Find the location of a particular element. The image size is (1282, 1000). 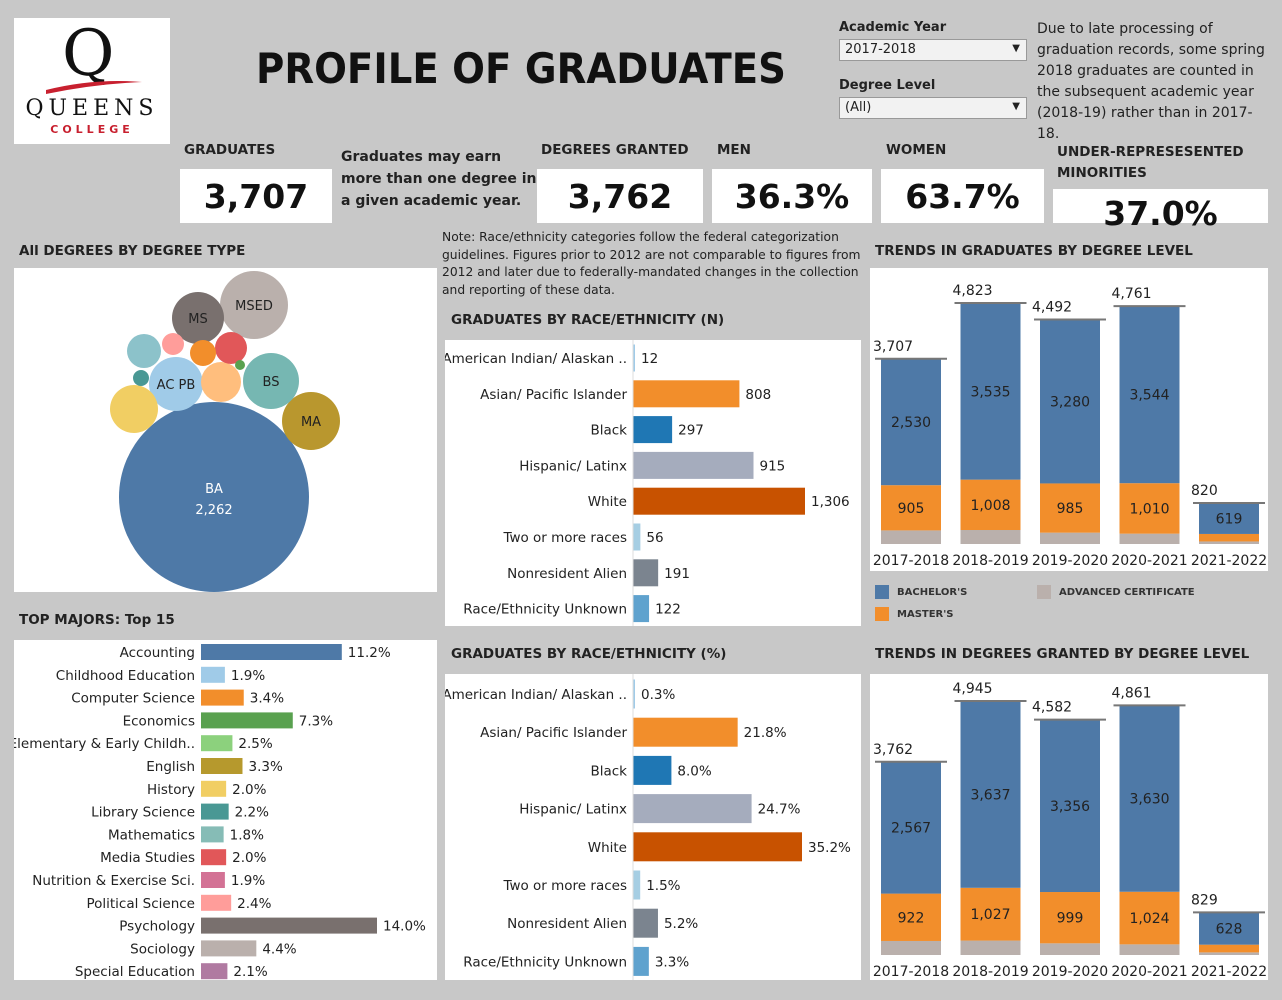

logo-subtitle: COLLEGE is located at coordinates (92, 129).